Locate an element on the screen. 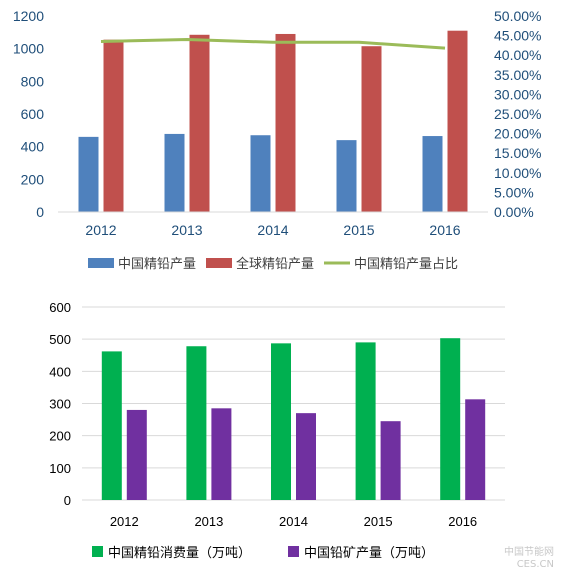 This screenshot has width=562, height=577. watermark-logo: 中国节能网 CES.CN is located at coordinates (529, 559).